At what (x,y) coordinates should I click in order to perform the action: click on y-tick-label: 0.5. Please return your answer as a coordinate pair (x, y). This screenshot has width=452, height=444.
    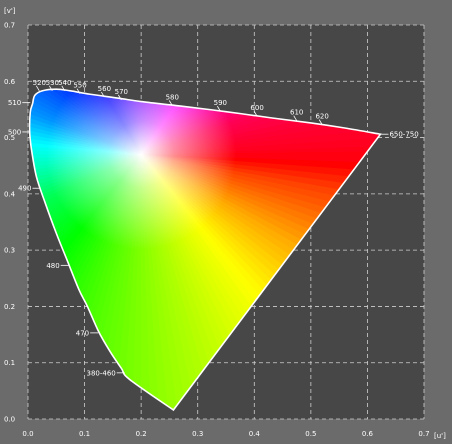
    Looking at the image, I should click on (9, 138).